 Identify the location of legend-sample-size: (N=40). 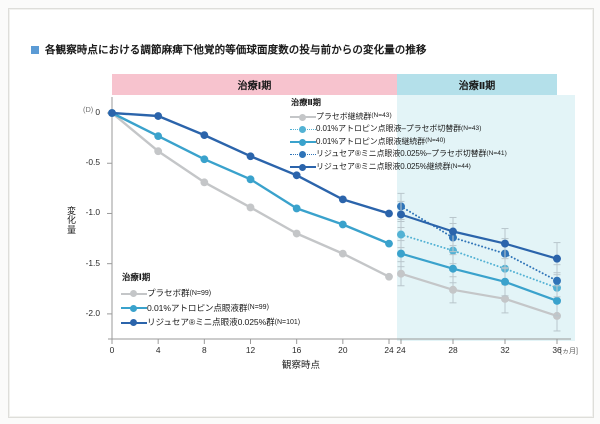
(435, 141).